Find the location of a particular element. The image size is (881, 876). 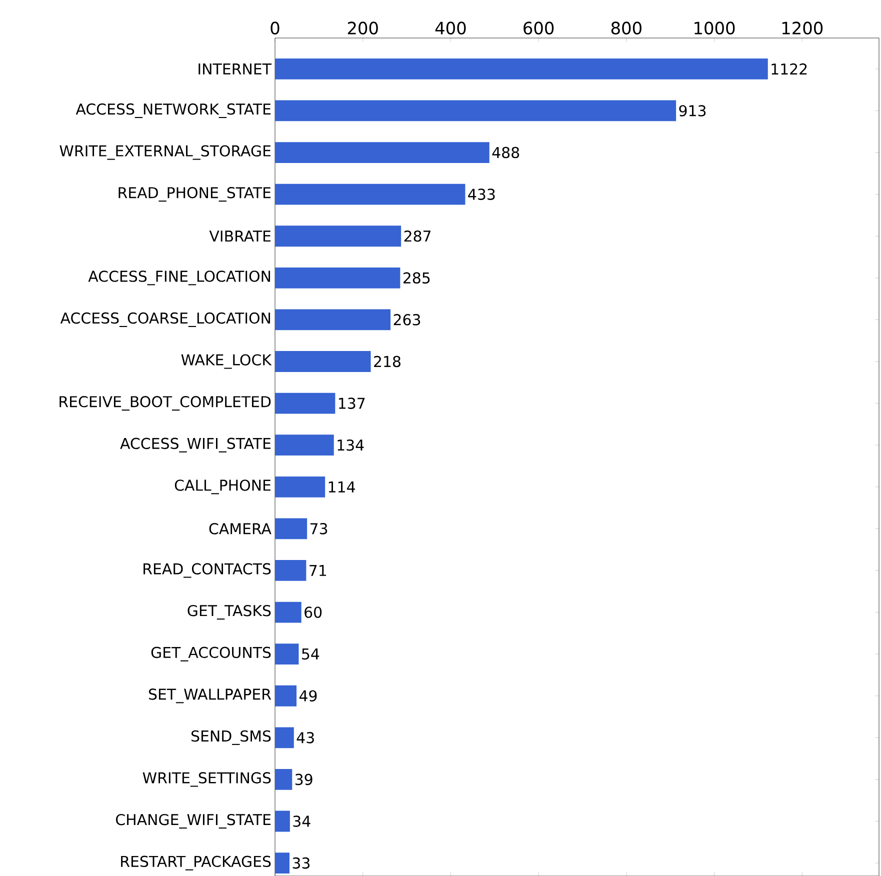

y-tick-label: WRITE_EXTERNAL_STORAGE is located at coordinates (165, 152).